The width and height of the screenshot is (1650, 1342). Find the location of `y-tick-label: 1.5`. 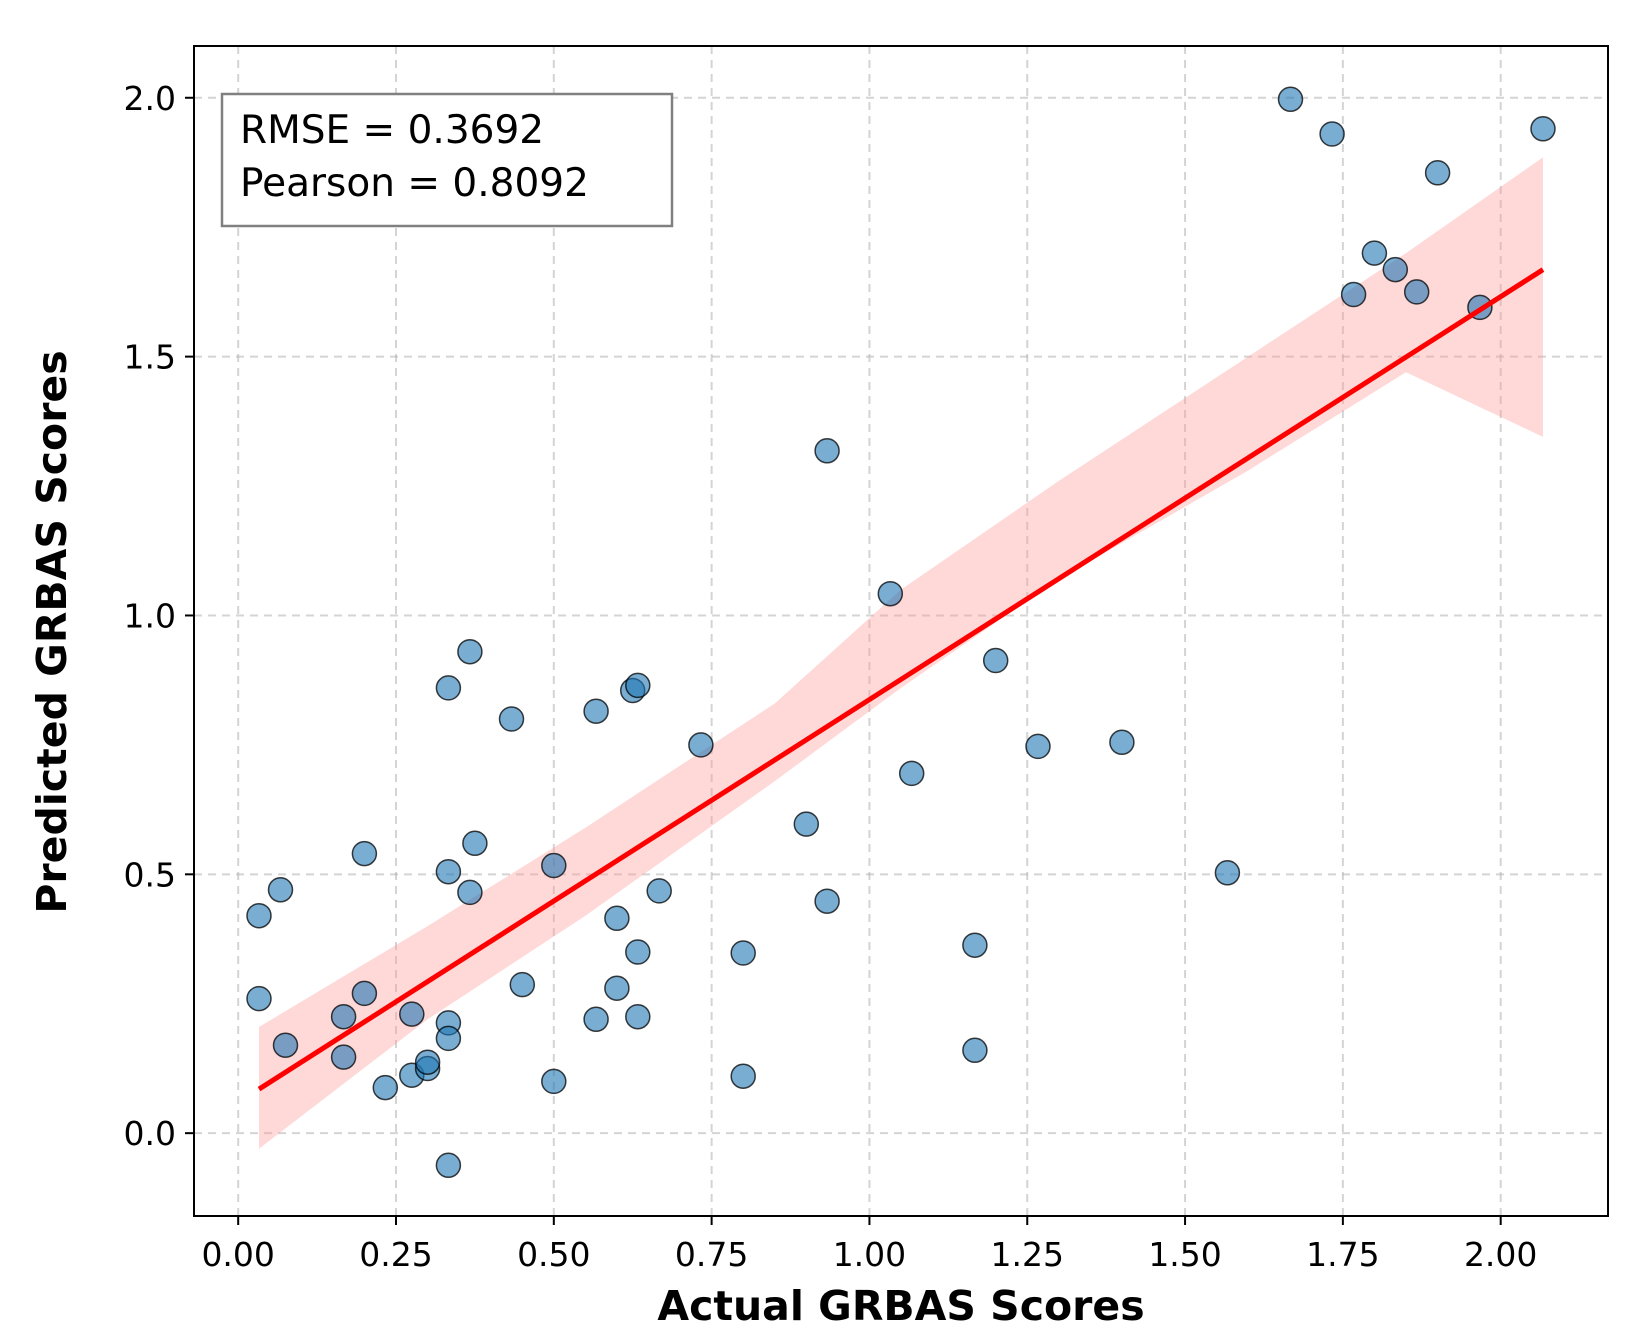

y-tick-label: 1.5 is located at coordinates (150, 357).